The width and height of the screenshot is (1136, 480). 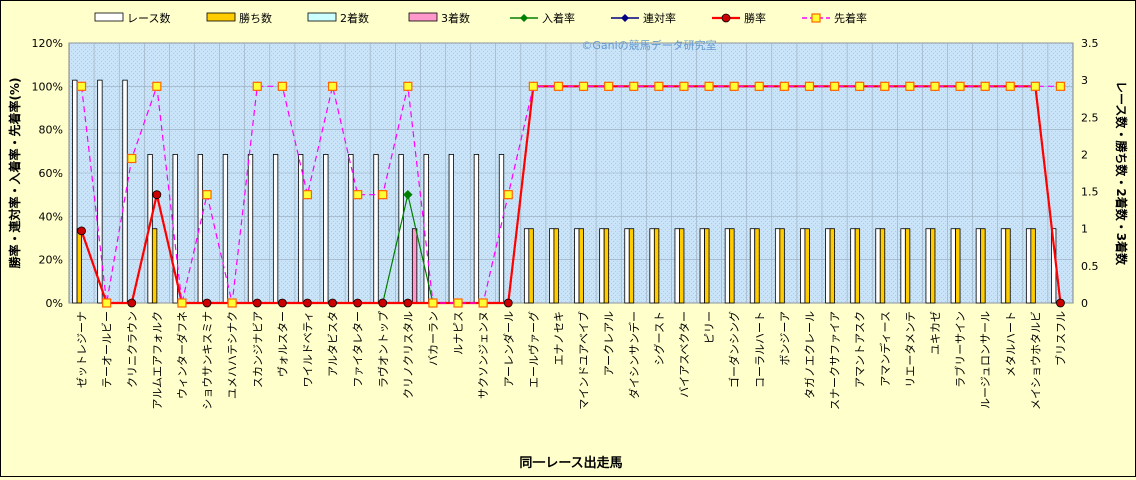 I want to click on left-axis-title: 勝率・連対率・入着率・先着率(%), so click(x=14, y=173).